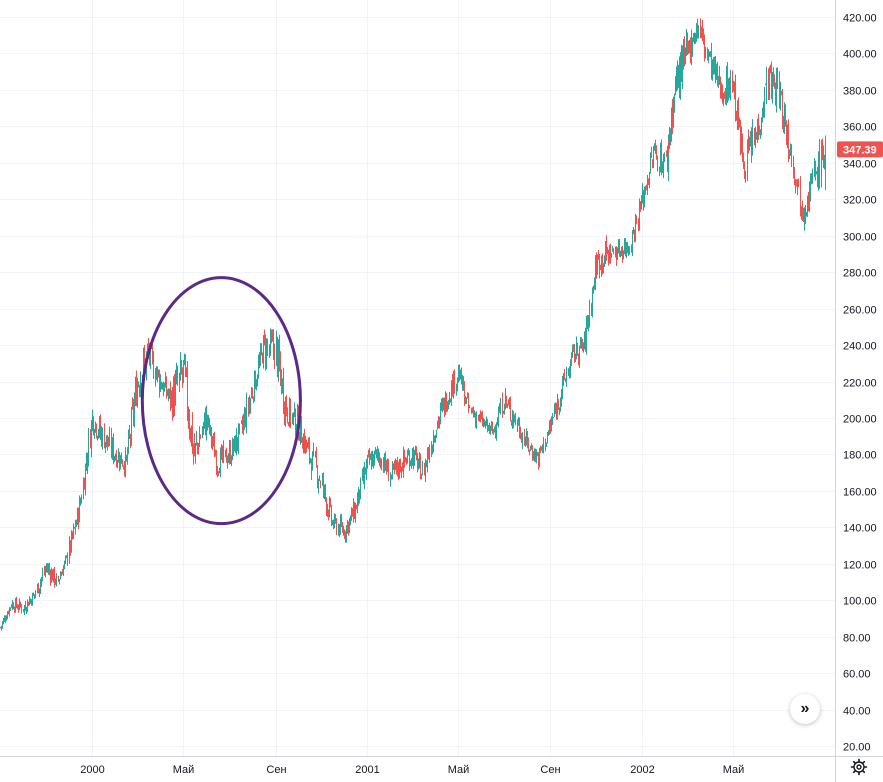 This screenshot has width=883, height=782. I want to click on chart-settings-button, so click(859, 767).